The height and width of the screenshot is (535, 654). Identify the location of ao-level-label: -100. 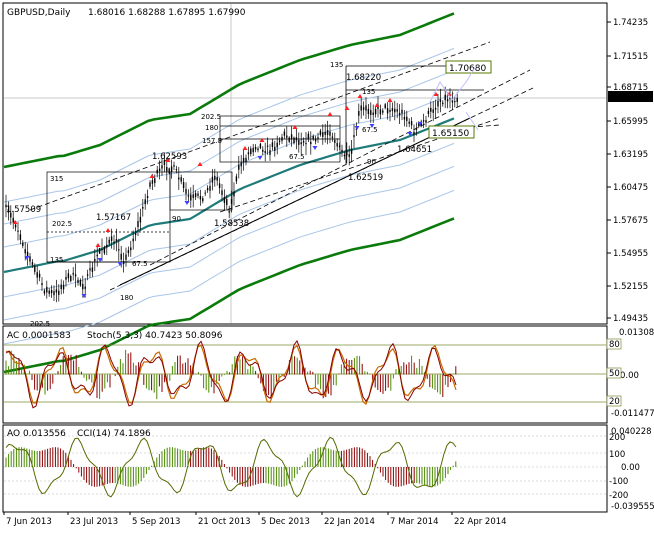
(618, 482).